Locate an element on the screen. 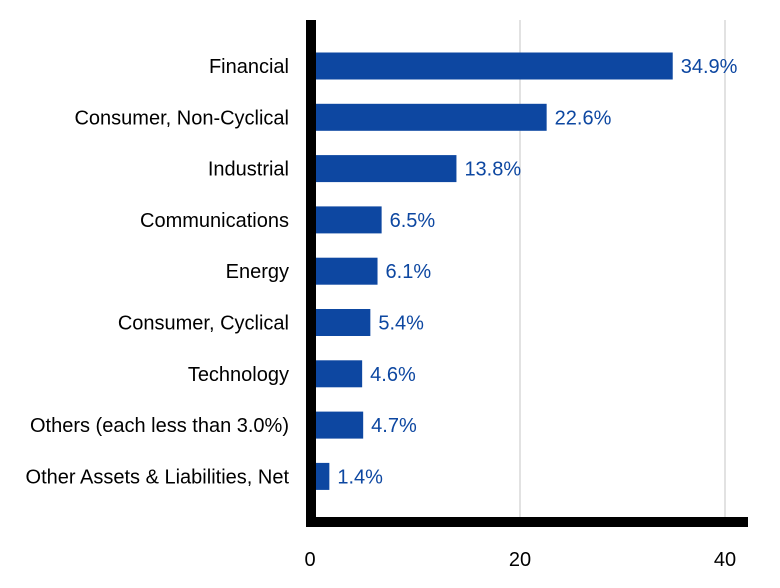 The height and width of the screenshot is (588, 780). data-label: 4.6% is located at coordinates (393, 375).